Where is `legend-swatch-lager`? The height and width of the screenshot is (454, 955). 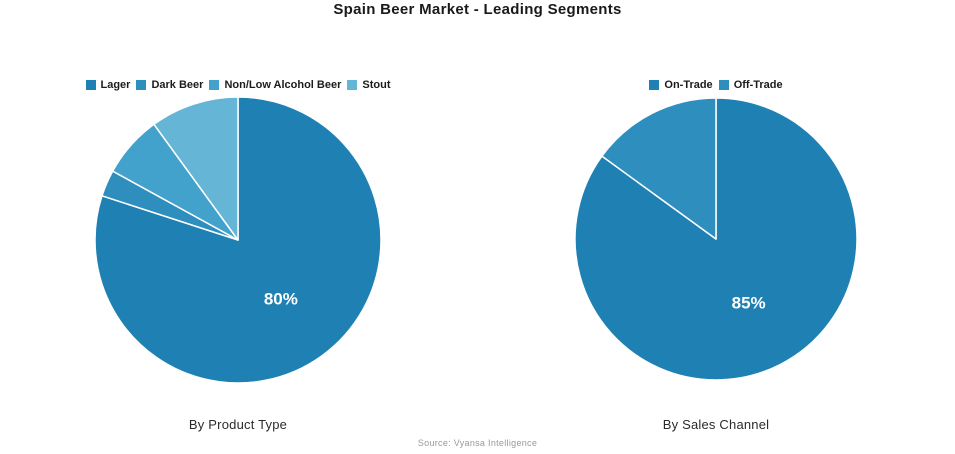 legend-swatch-lager is located at coordinates (90, 85).